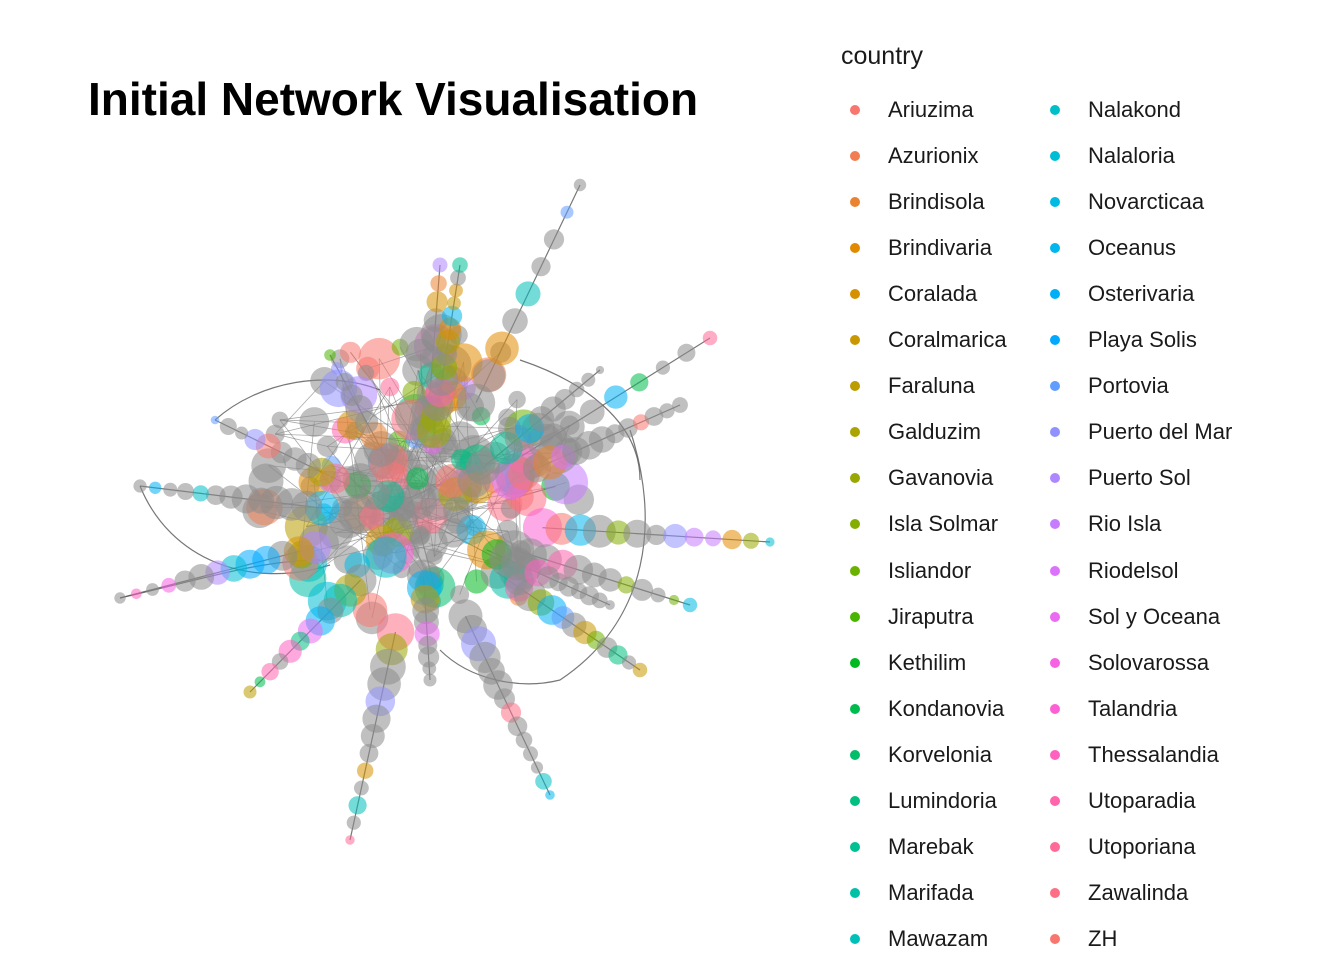 Image resolution: width=1344 pixels, height=961 pixels. Describe the element at coordinates (914, 156) in the screenshot. I see `legend-item: Azurionix` at that location.